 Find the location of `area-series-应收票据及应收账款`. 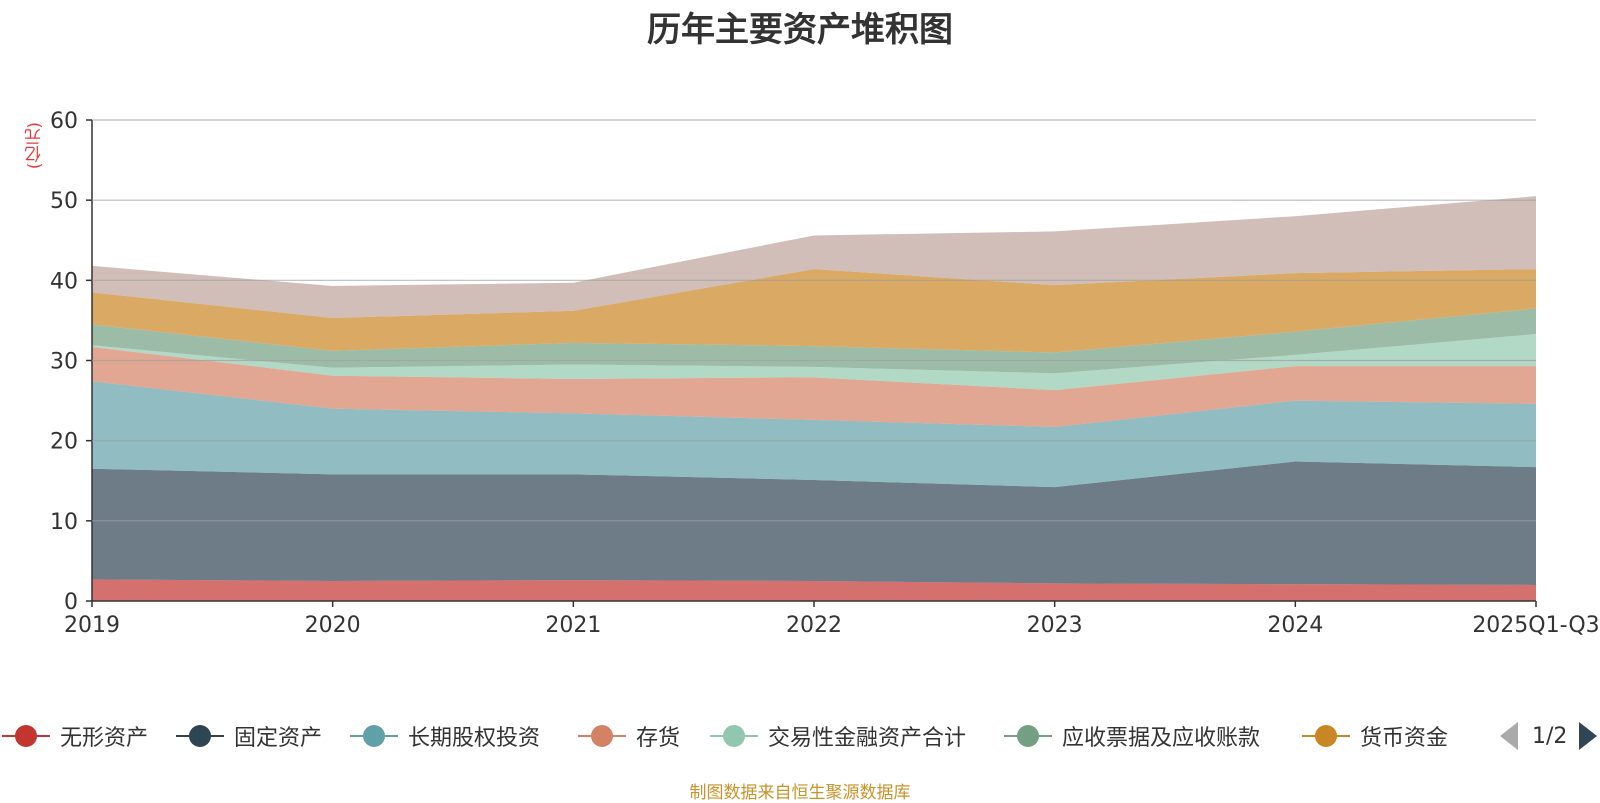

area-series-应收票据及应收账款 is located at coordinates (814, 341).